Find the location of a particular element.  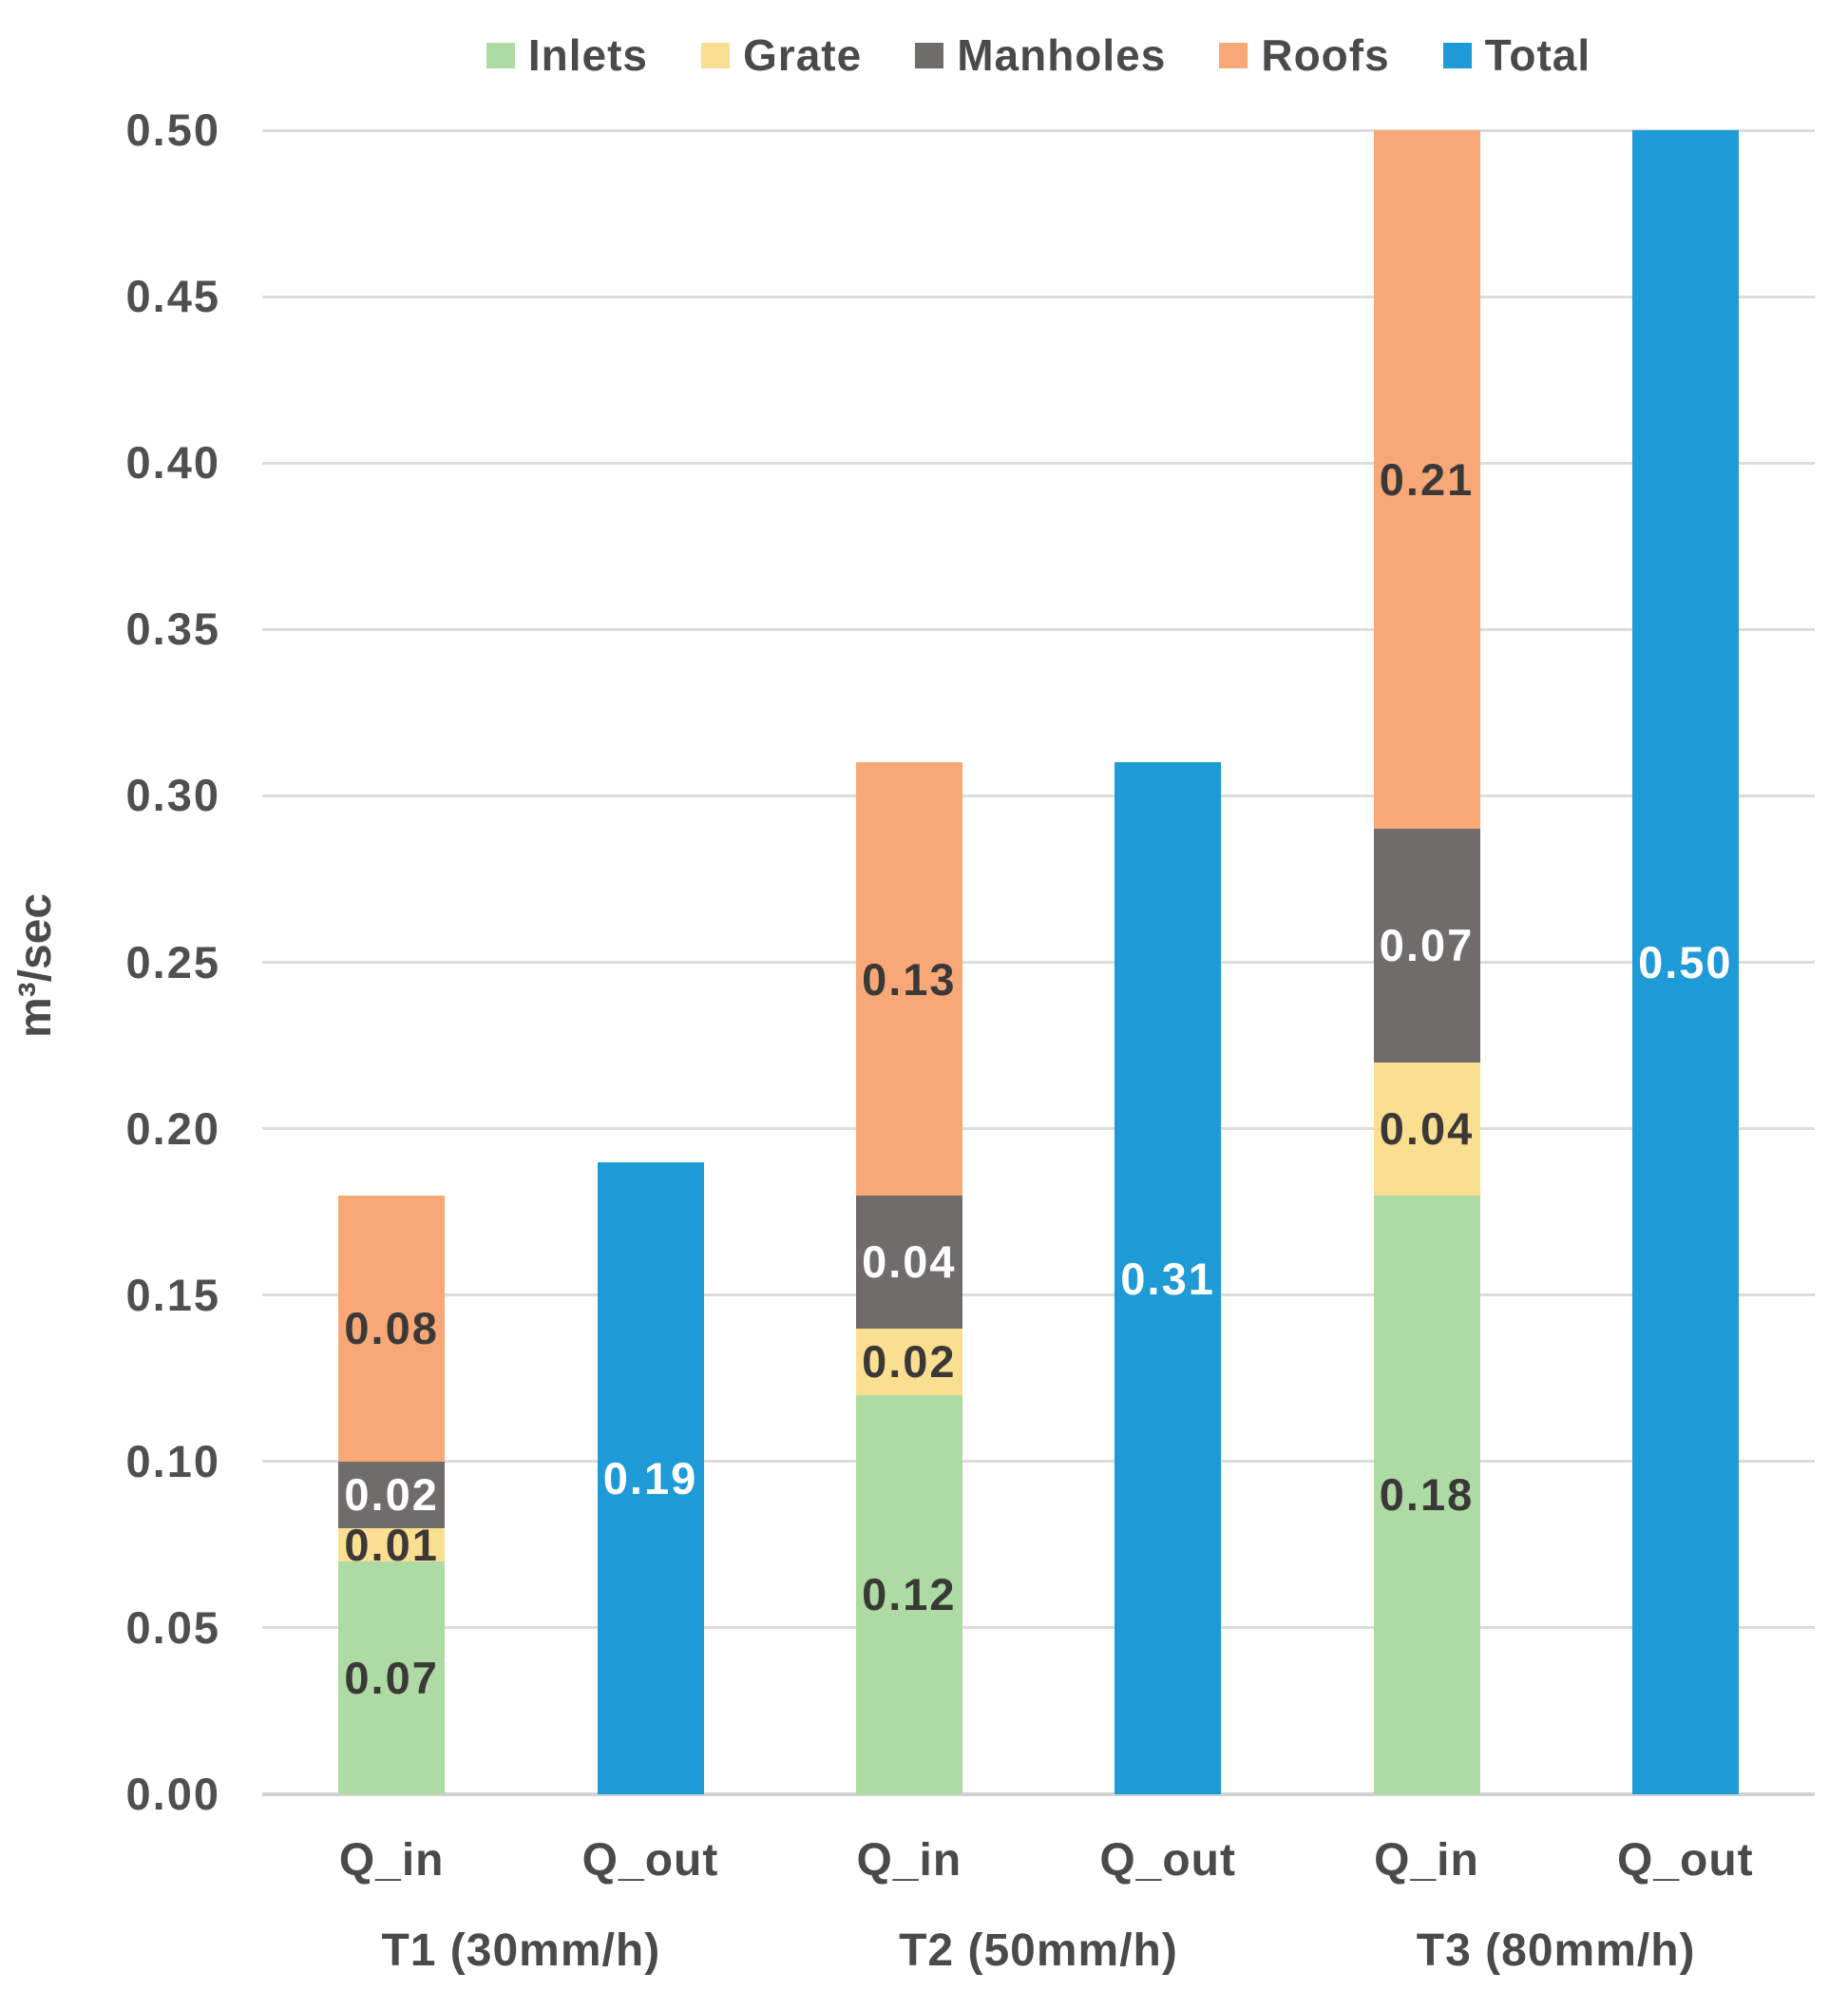

legend-label: Inlets is located at coordinates (588, 55).